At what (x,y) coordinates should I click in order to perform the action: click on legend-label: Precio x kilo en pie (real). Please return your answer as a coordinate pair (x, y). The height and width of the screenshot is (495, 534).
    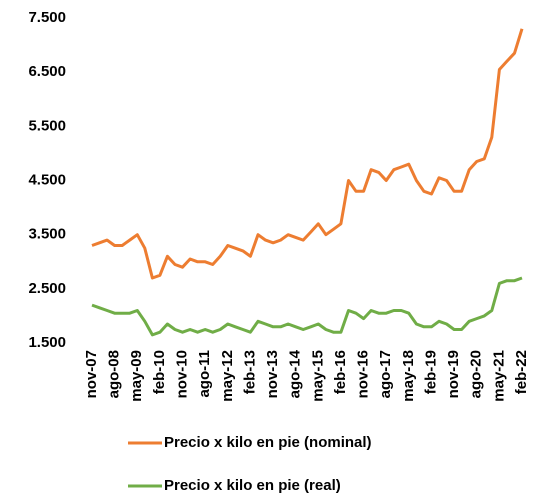
    Looking at the image, I should click on (252, 485).